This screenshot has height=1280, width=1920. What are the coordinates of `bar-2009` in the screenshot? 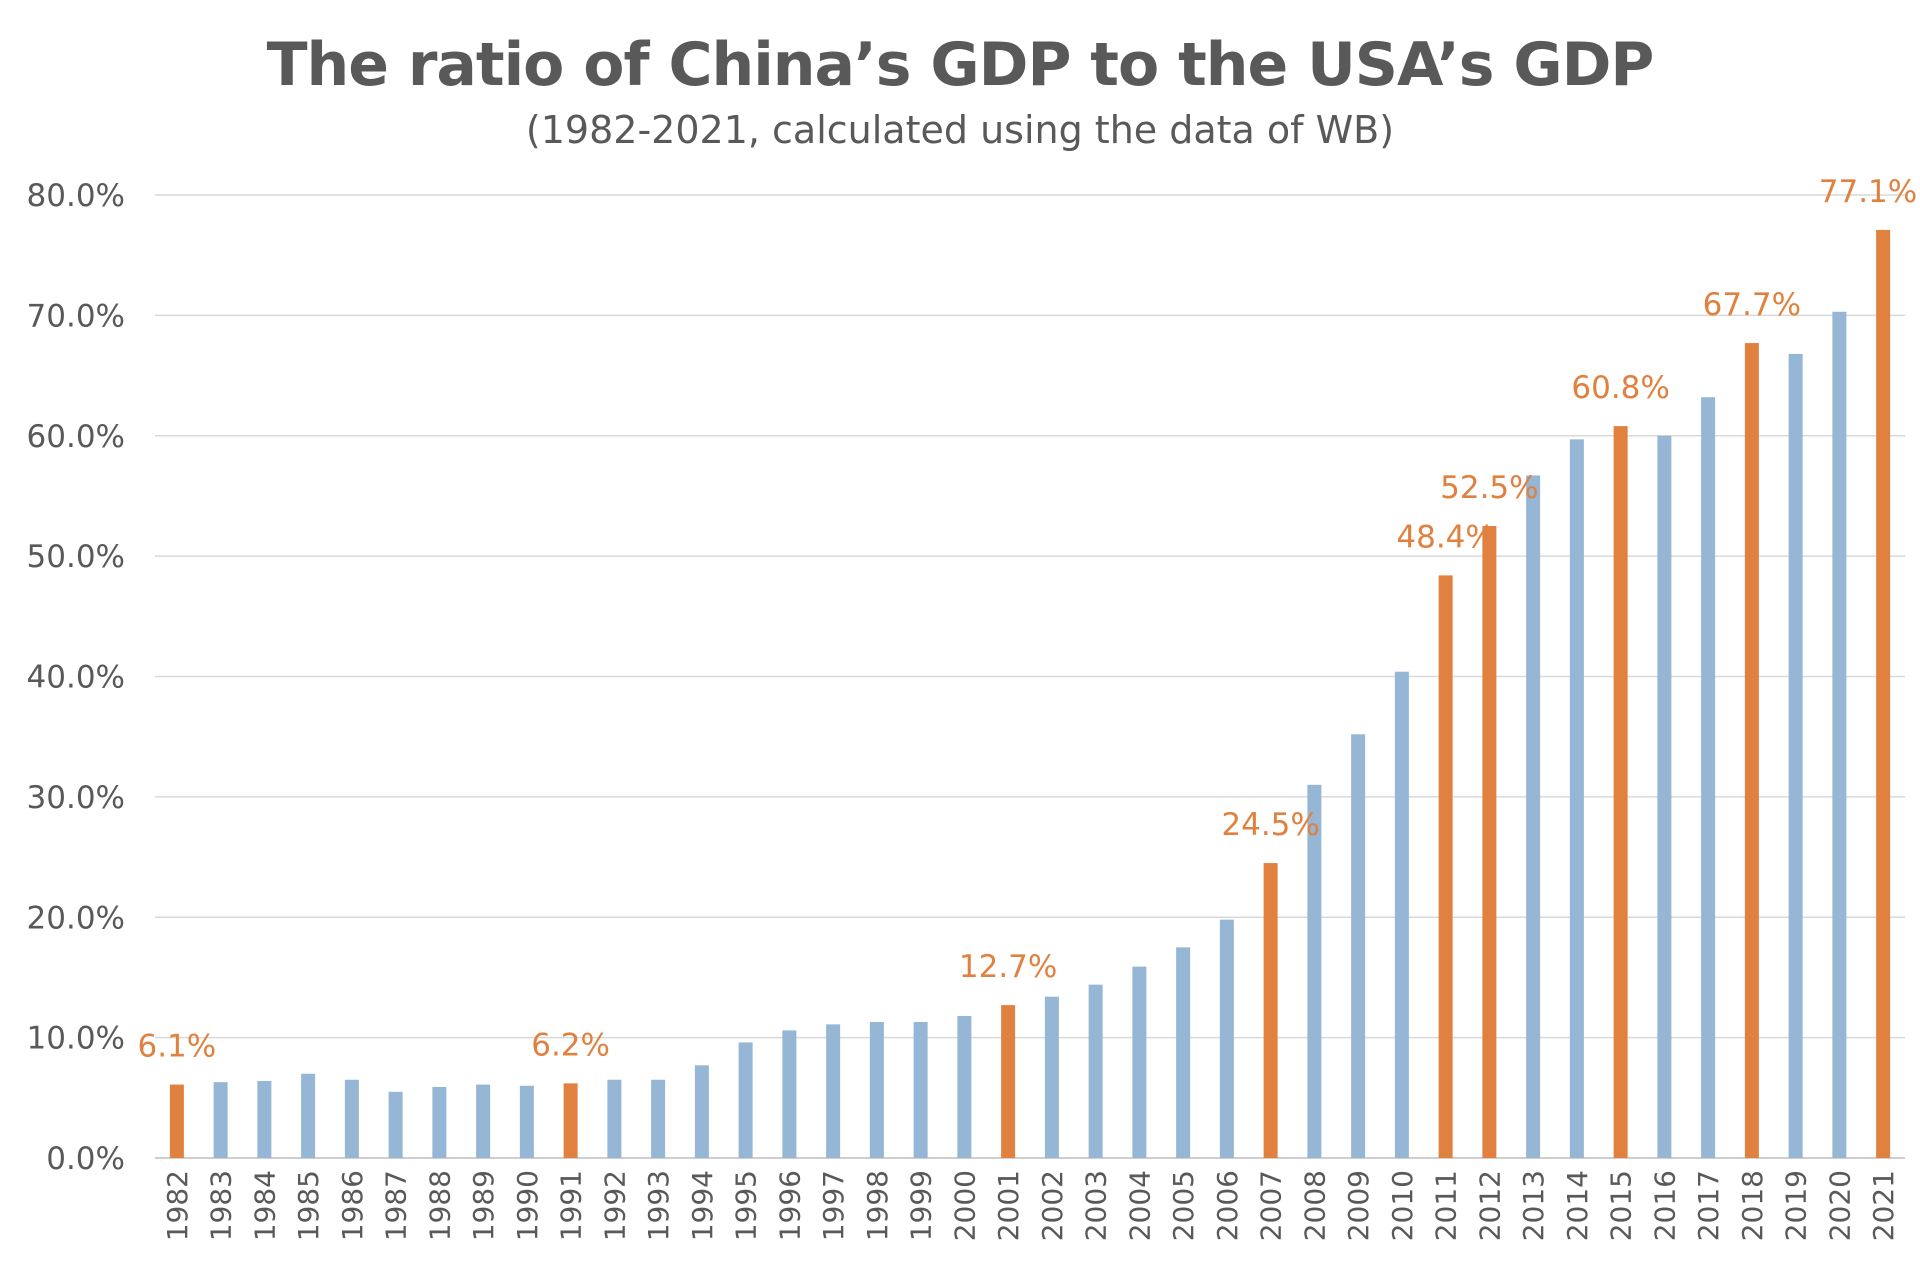 It's located at (1358, 946).